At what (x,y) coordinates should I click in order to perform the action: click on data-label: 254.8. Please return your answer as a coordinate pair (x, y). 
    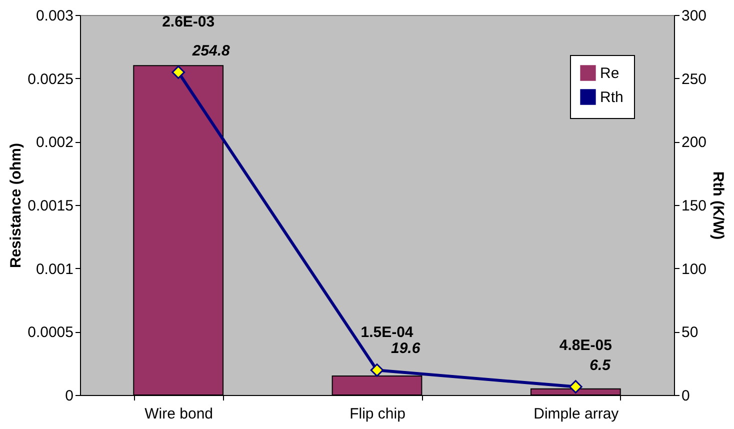
    Looking at the image, I should click on (211, 51).